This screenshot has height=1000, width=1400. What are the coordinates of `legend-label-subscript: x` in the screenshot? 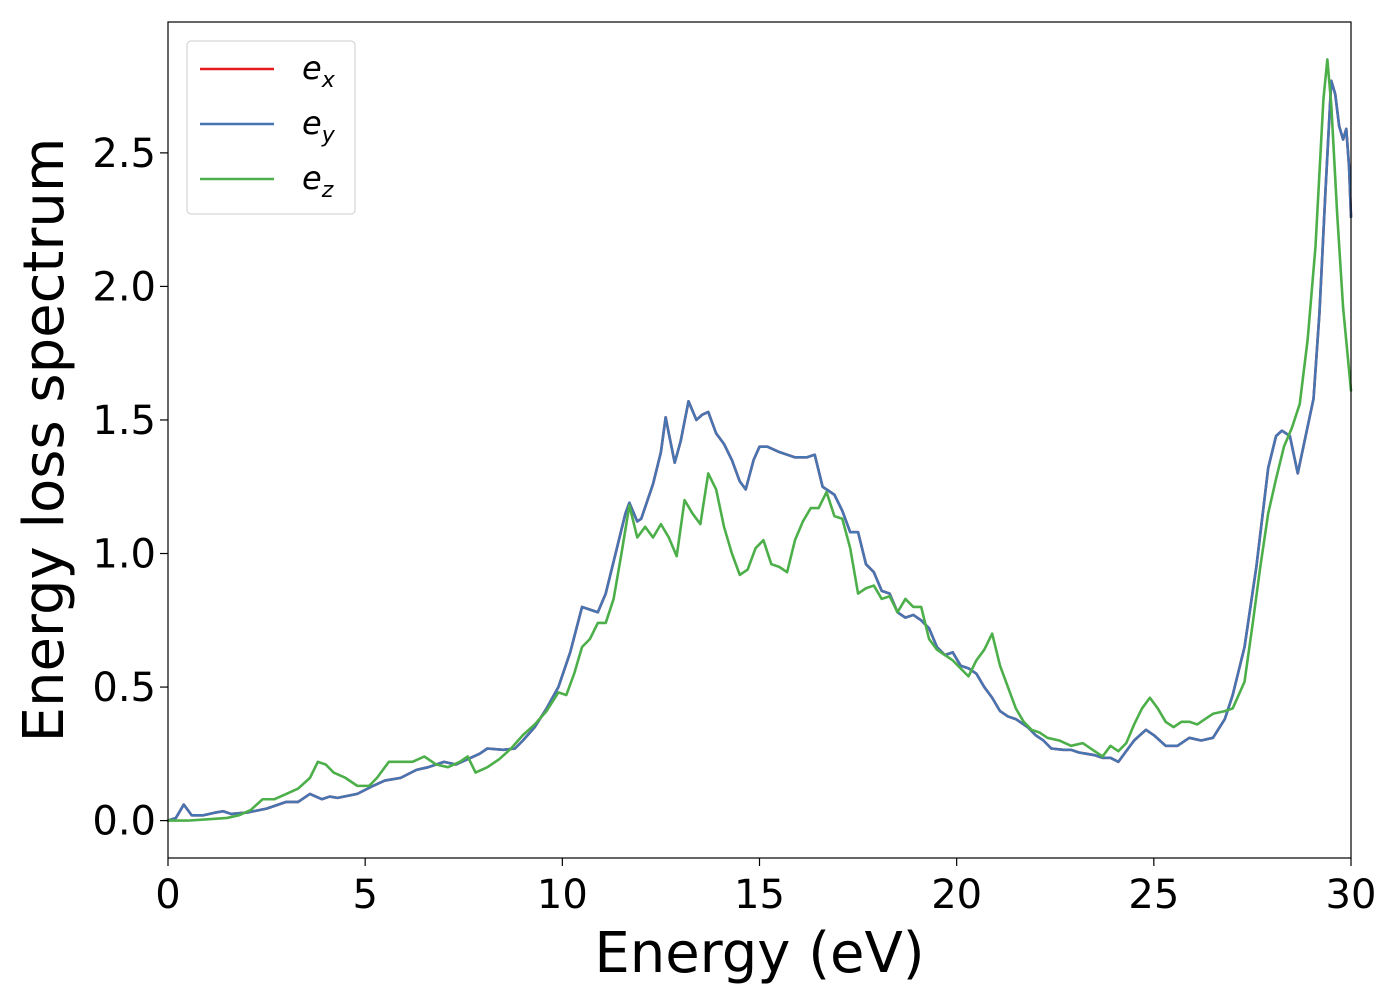 It's located at (328, 80).